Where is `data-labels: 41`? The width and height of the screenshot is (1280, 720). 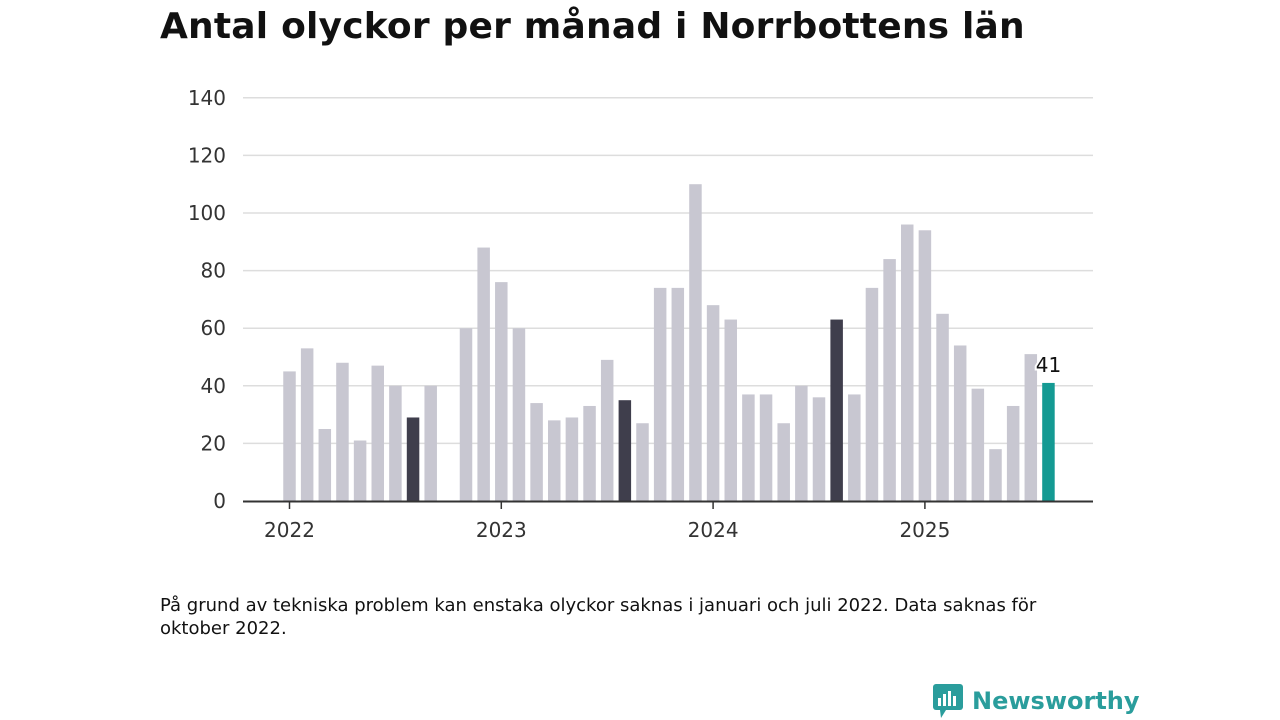
data-labels: 41 is located at coordinates (1048, 365).